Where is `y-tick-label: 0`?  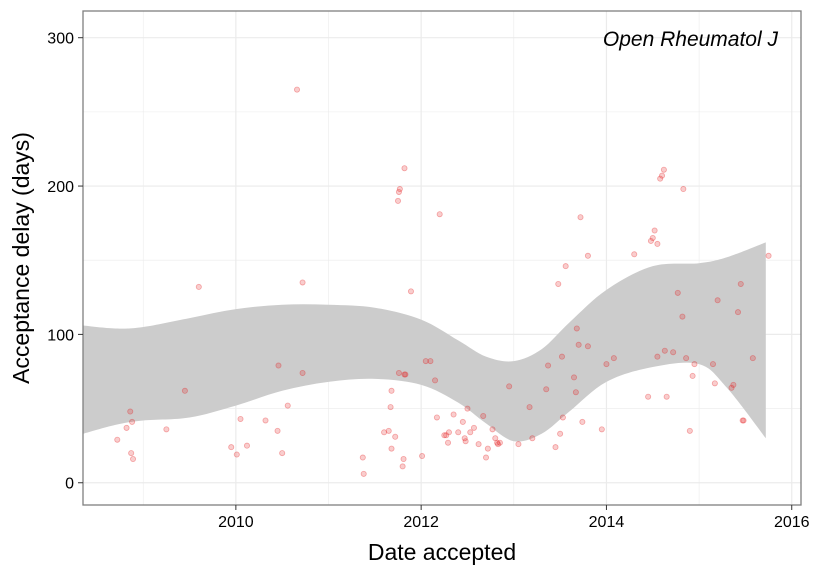 y-tick-label: 0 is located at coordinates (69, 484).